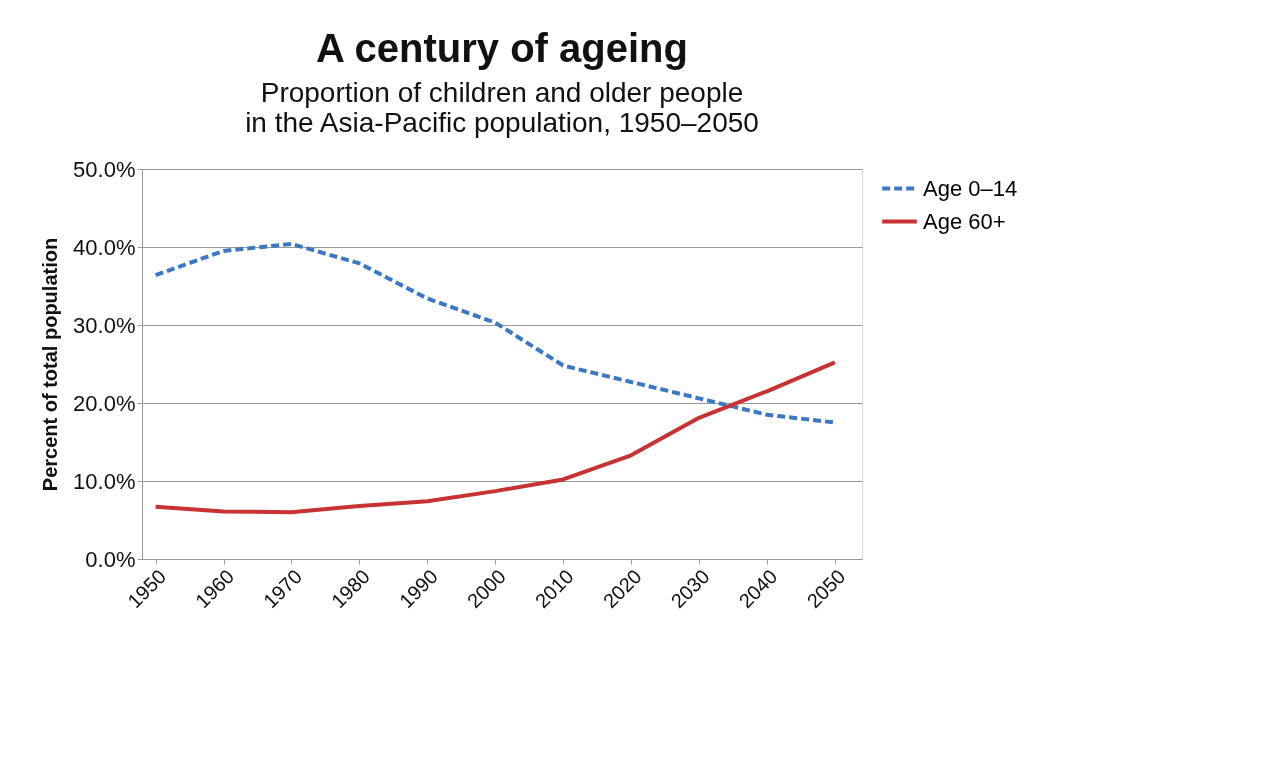 The image size is (1280, 776). I want to click on y-axis-title: Percent of total population, so click(50, 364).